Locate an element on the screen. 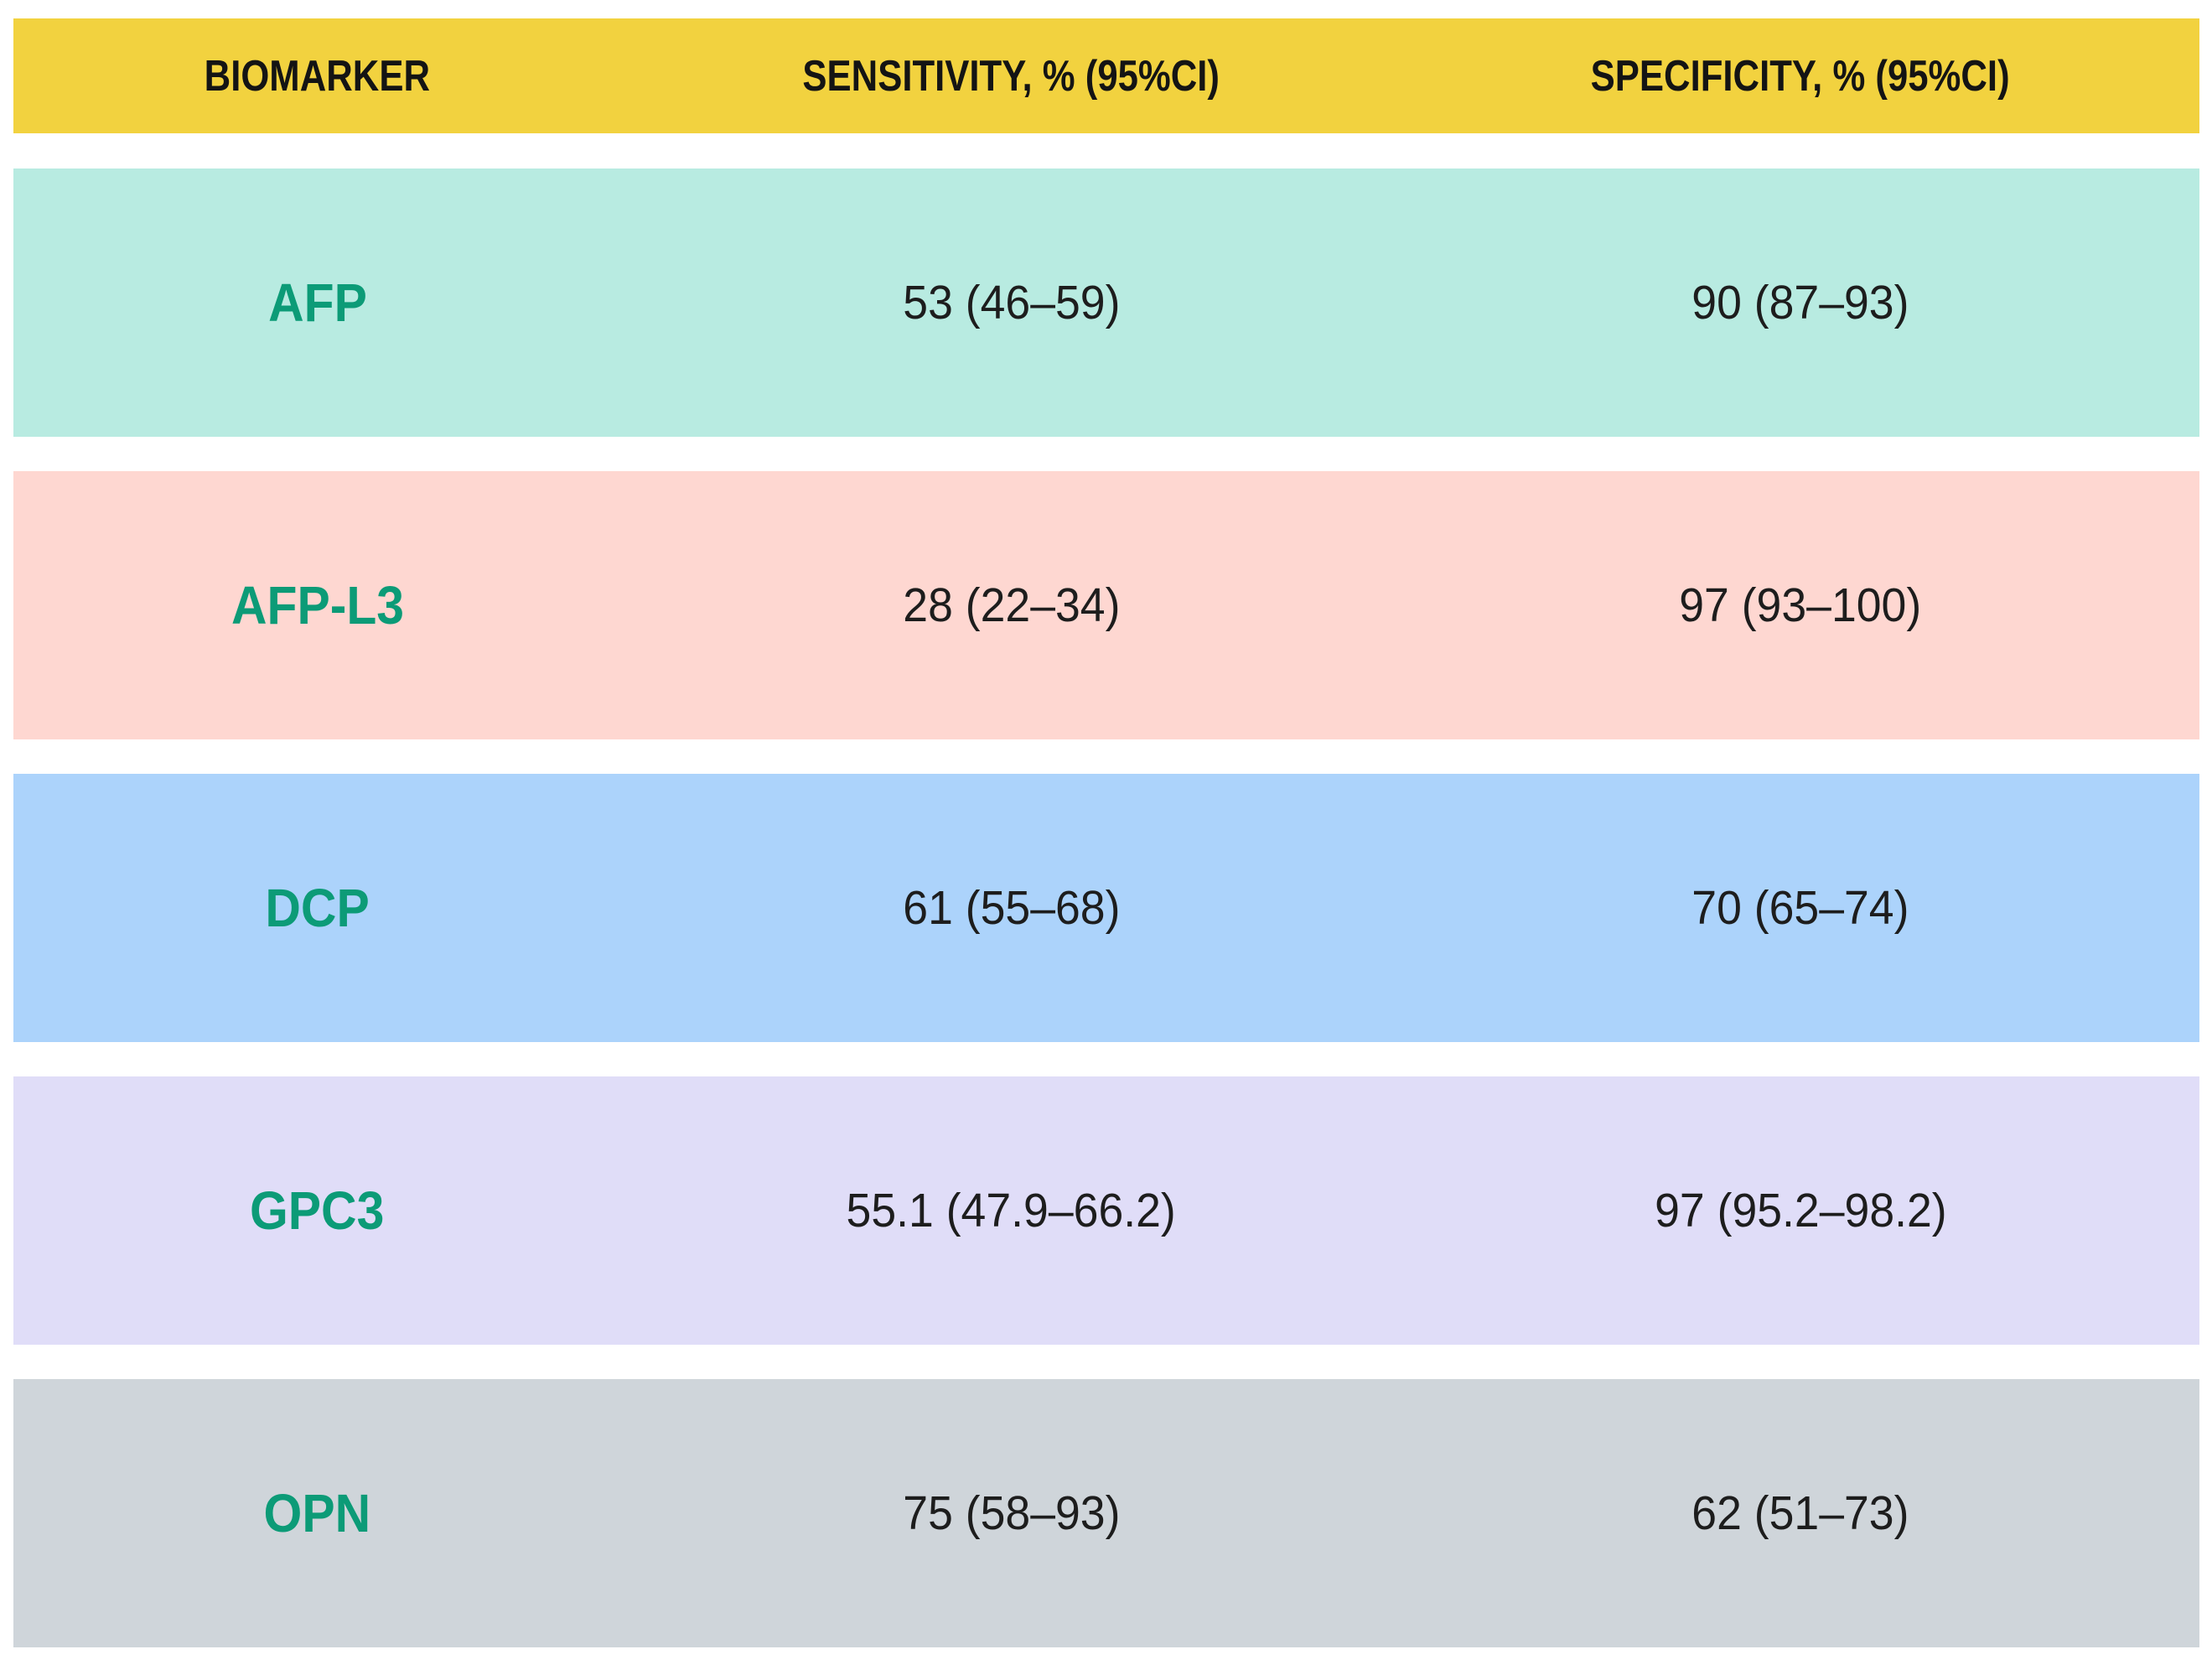 The height and width of the screenshot is (1670, 2212). sensitivity-value: 28 (22–34) is located at coordinates (1011, 605).